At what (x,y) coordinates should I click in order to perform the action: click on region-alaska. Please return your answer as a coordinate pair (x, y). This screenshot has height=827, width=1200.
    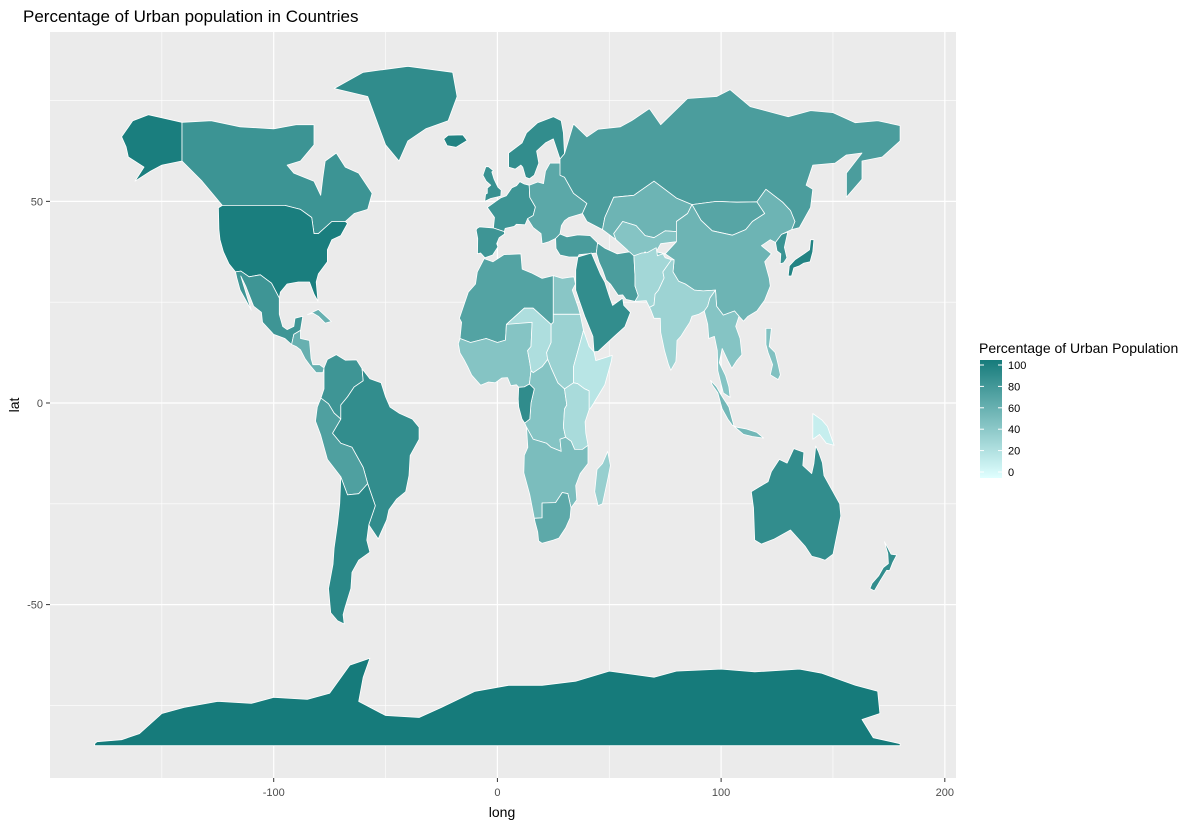
    Looking at the image, I should click on (152, 148).